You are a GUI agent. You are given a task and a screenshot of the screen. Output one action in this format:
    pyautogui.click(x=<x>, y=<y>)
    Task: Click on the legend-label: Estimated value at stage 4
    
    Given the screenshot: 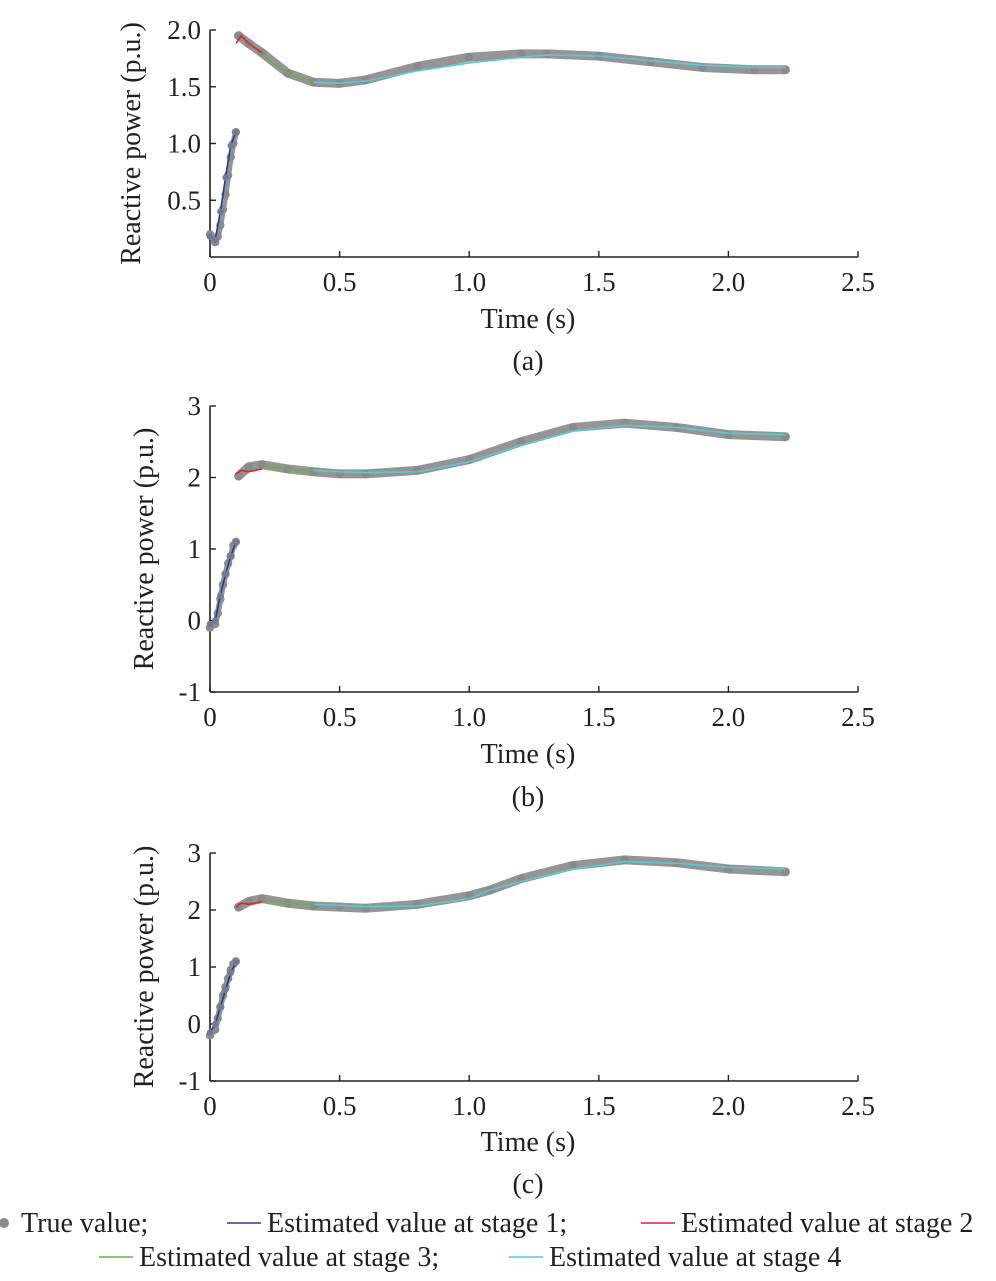 What is the action you would take?
    pyautogui.click(x=695, y=1257)
    